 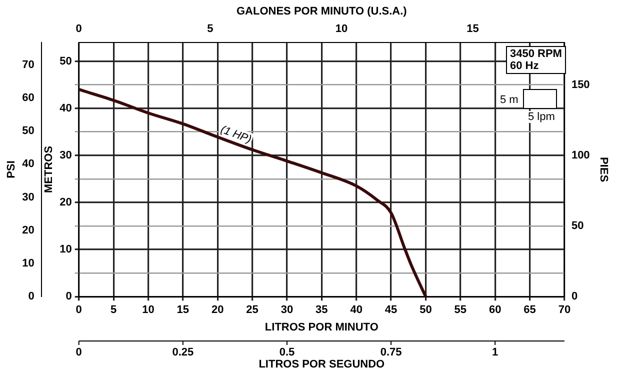 I want to click on x-tick-label: 35, so click(x=322, y=310).